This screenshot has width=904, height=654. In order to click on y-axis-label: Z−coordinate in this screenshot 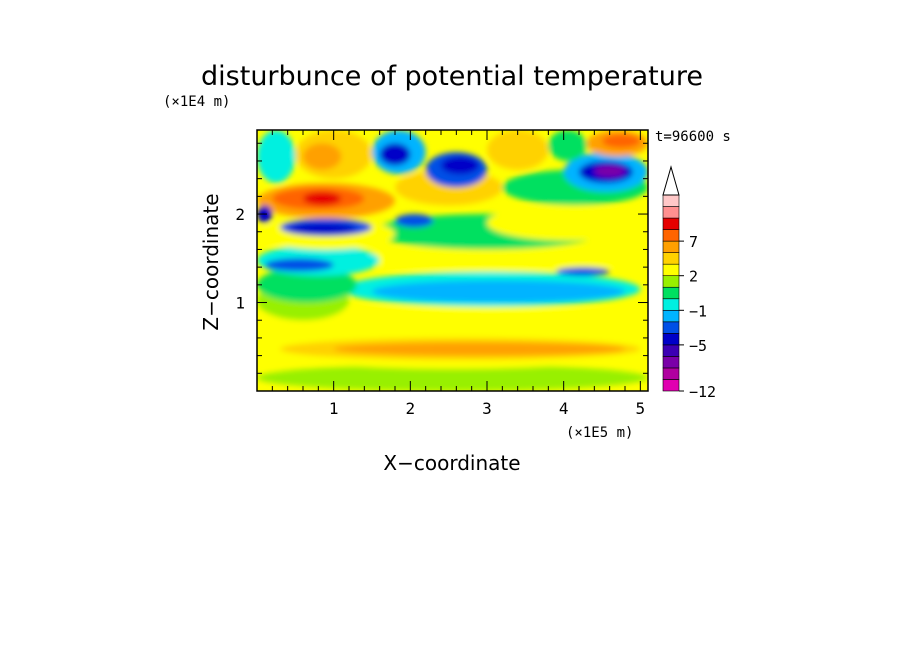, I will do `click(211, 261)`.